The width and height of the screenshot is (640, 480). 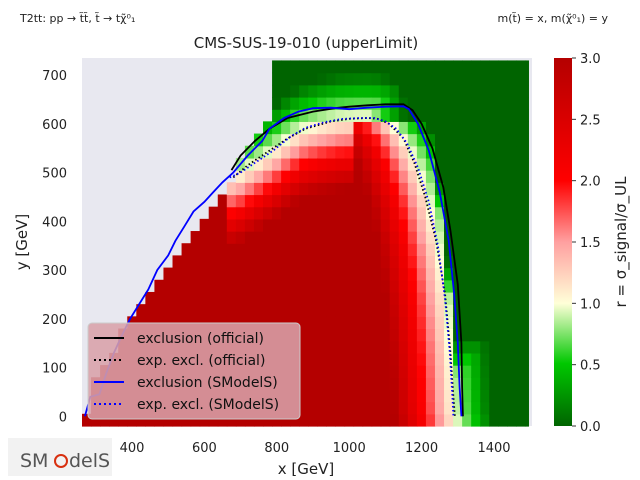 I want to click on colorbar-tick-label: 0.0, so click(x=590, y=427).